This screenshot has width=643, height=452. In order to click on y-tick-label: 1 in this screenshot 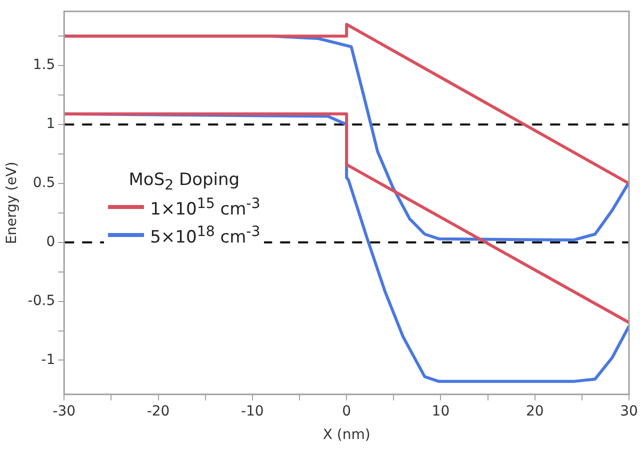, I will do `click(51, 124)`.